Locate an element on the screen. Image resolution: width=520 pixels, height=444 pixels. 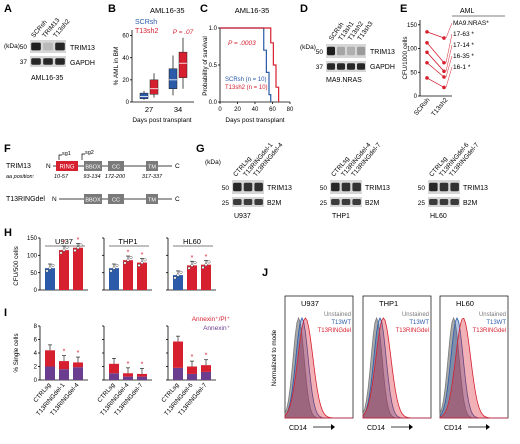
y-tick-label: 100 is located at coordinates (412, 50).